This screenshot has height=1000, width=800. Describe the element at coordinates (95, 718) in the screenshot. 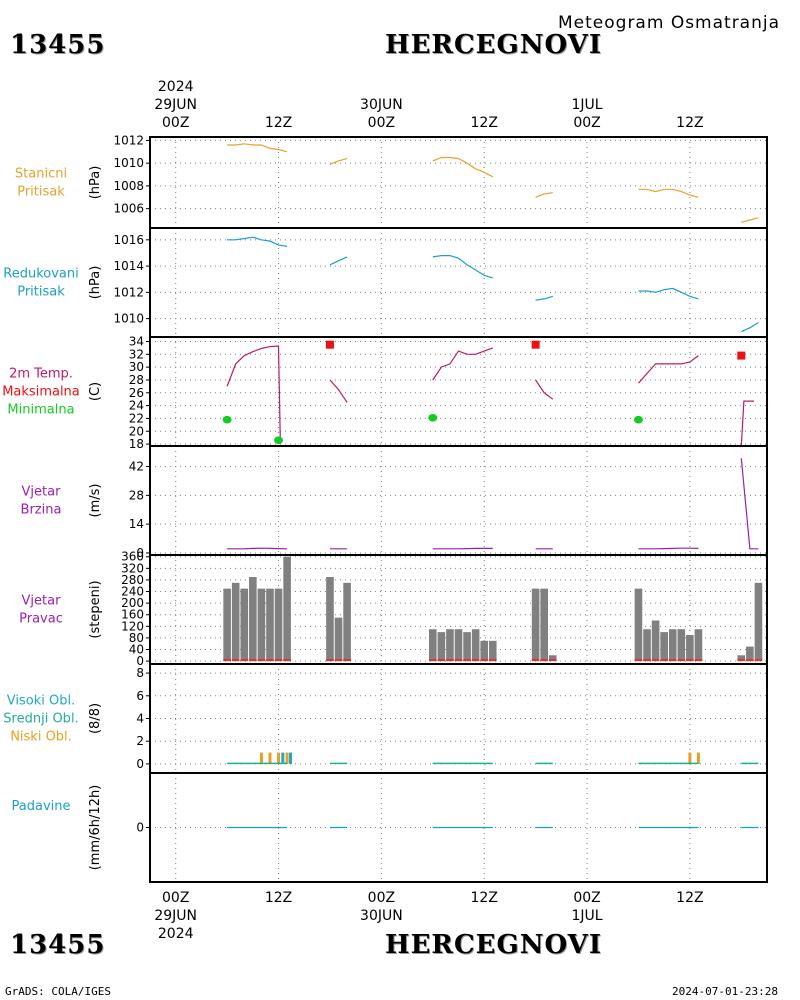

I see `panel-clouds-unit-label: (8/8)` at that location.